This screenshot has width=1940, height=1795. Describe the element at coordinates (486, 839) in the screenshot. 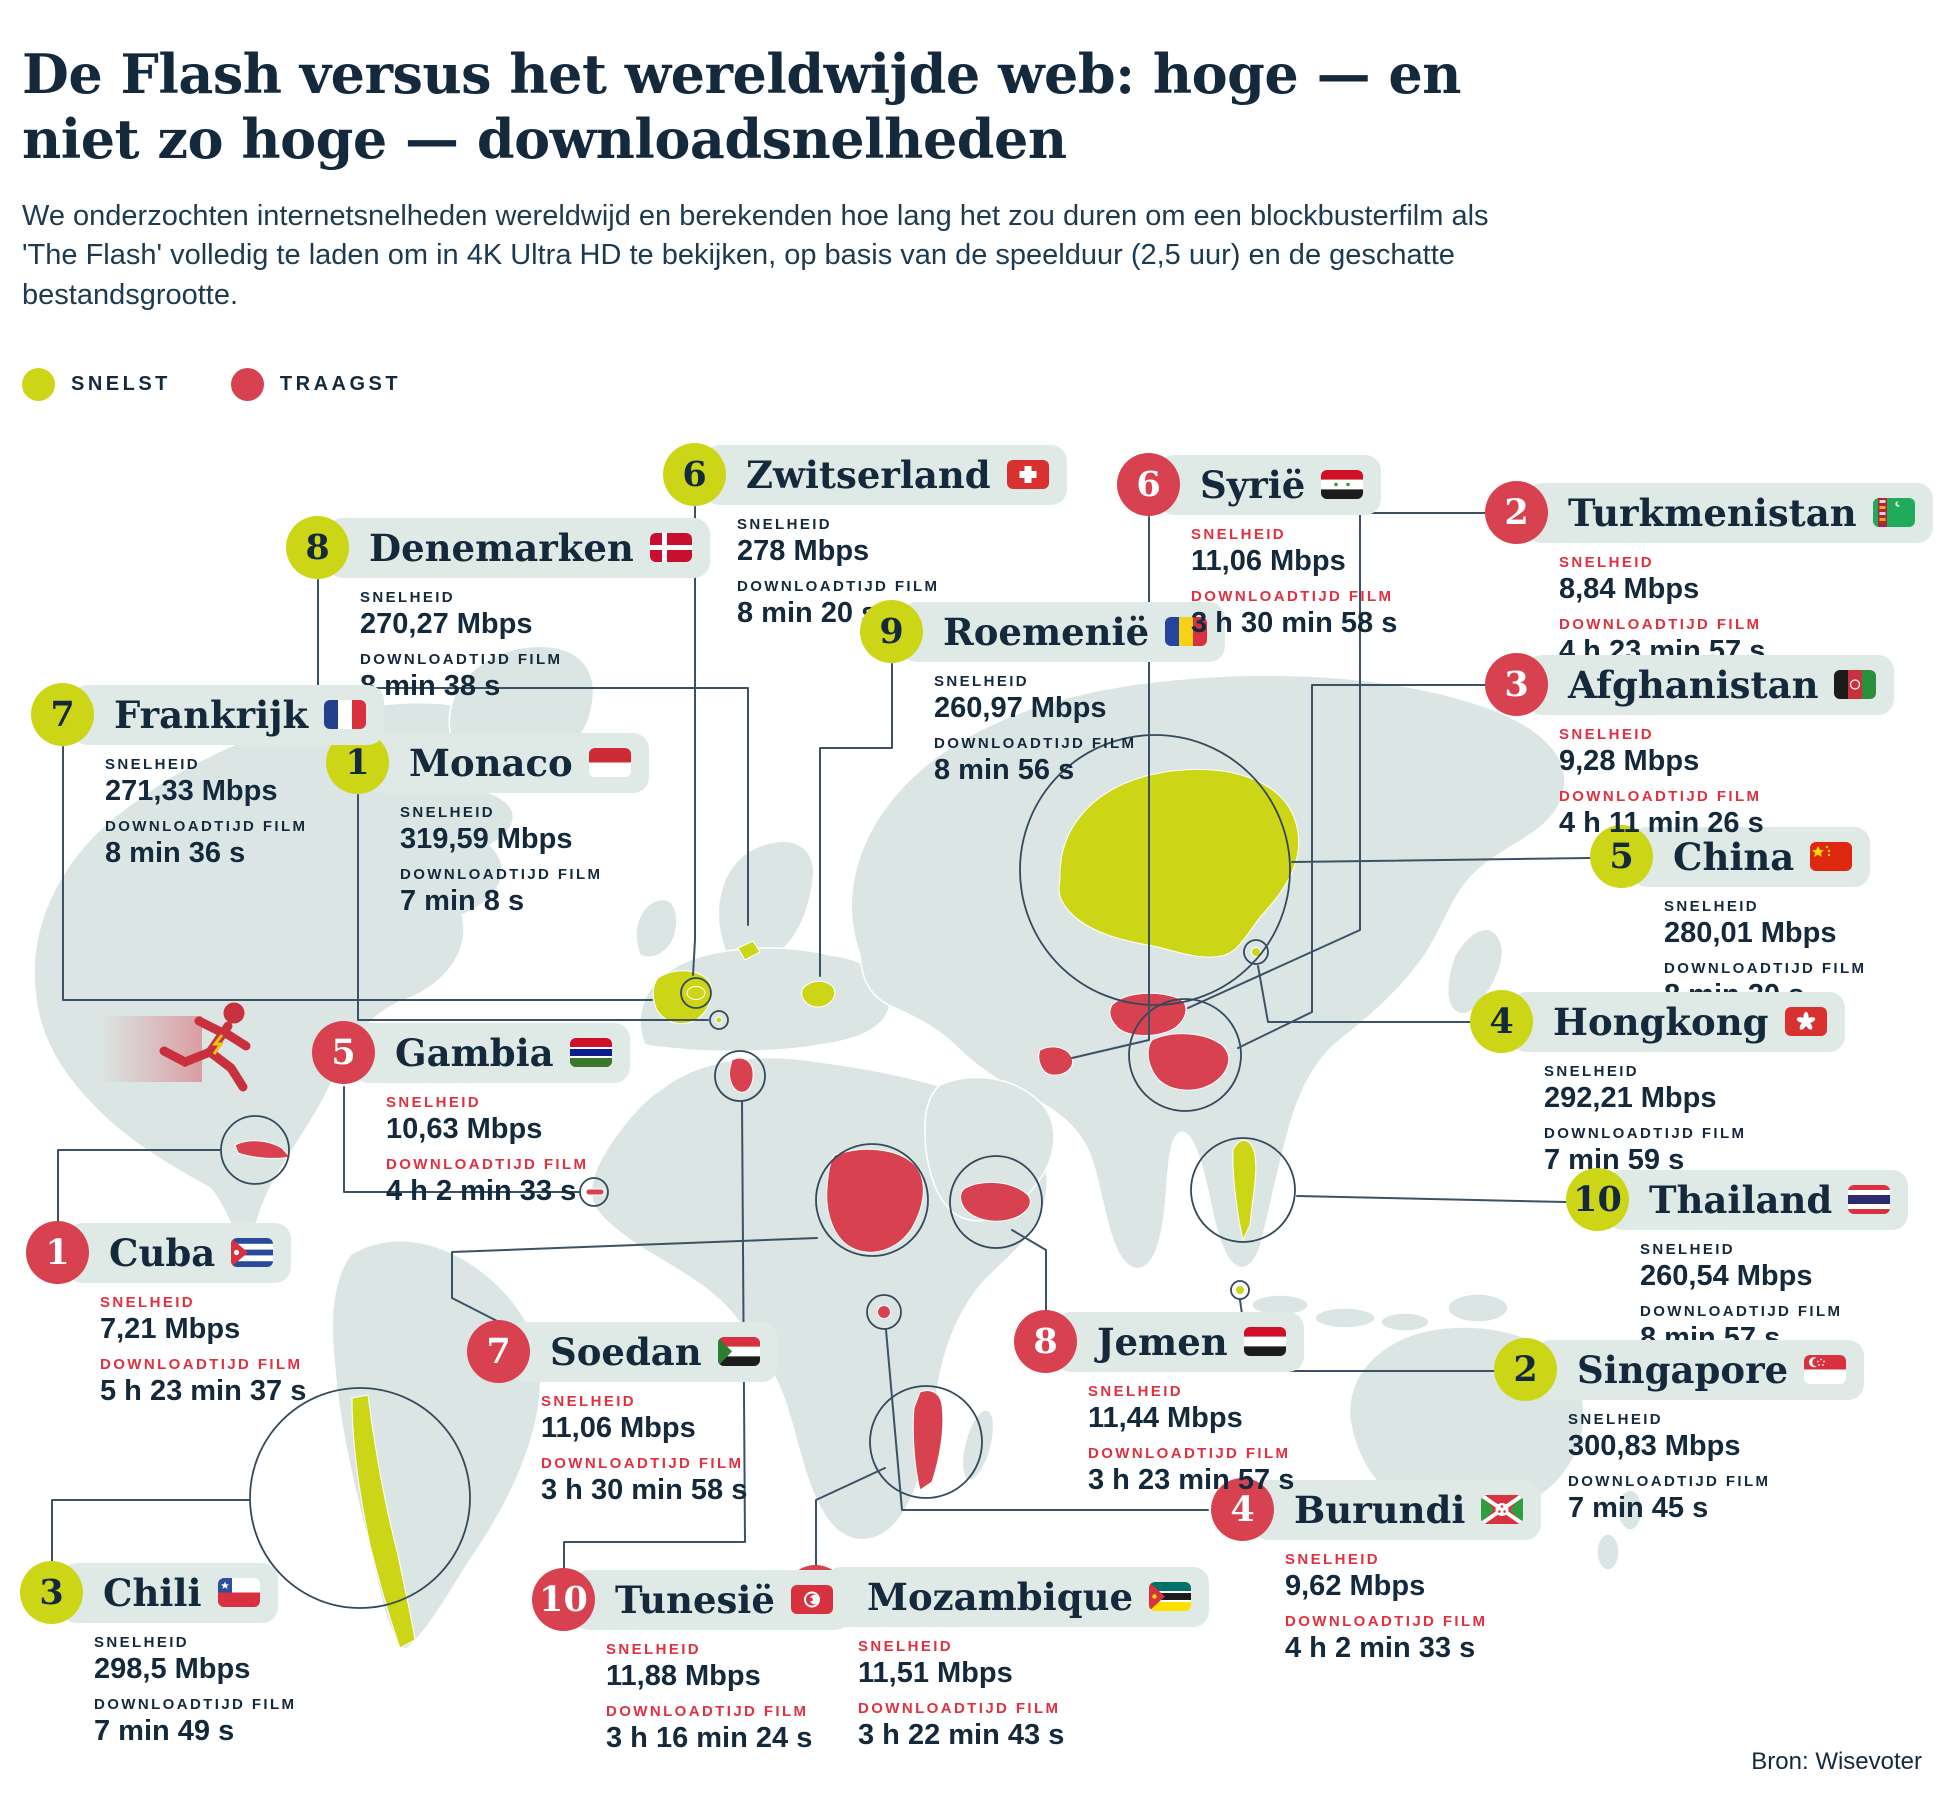

I see `speed-value: 319,59 Mbps` at that location.